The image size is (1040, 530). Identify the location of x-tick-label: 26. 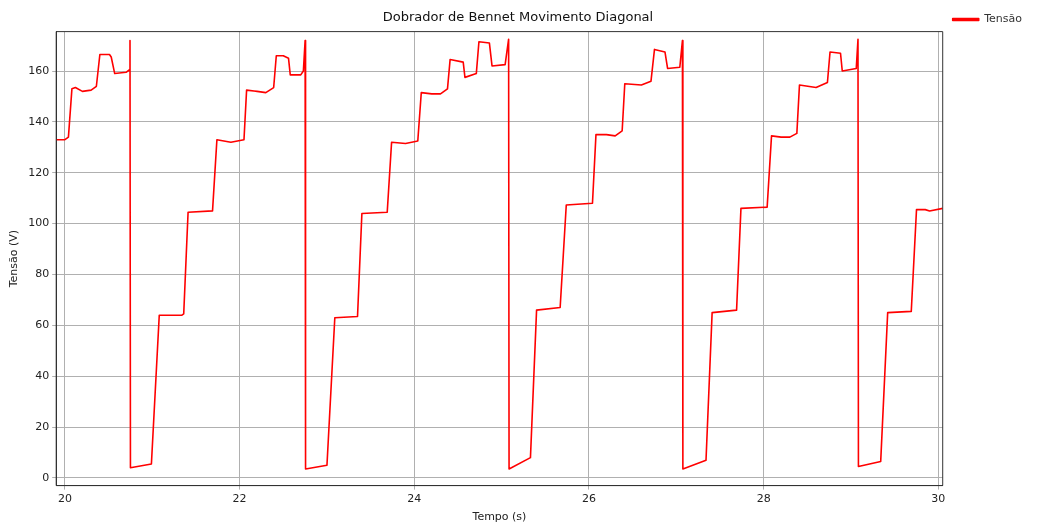
(588, 499).